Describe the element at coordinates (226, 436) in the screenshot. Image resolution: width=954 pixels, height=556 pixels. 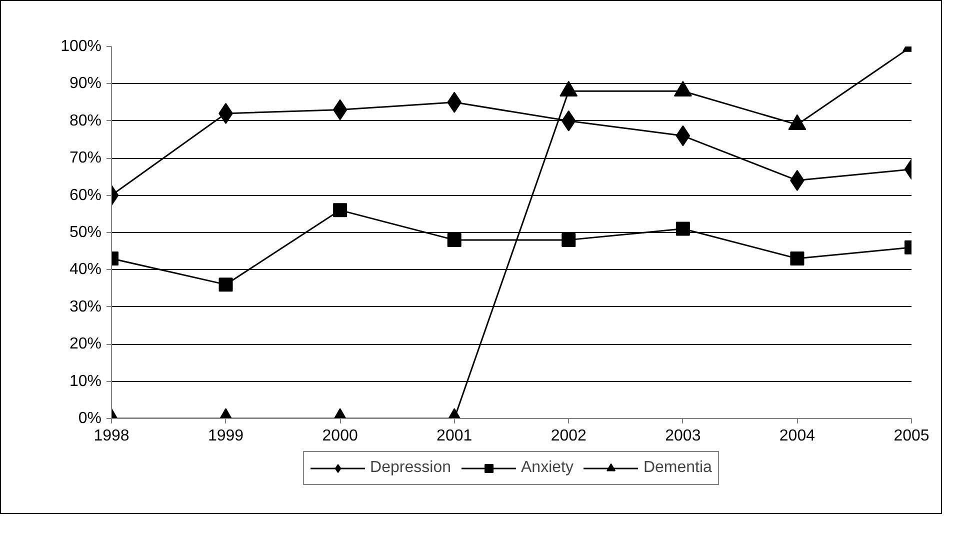
I see `x-tick-label: 1999` at that location.